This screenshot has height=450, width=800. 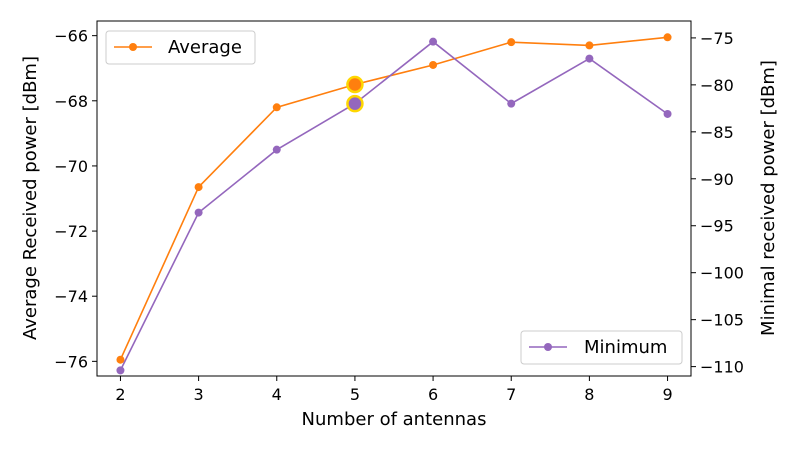 What do you see at coordinates (355, 103) in the screenshot?
I see `minimum-highlight-point` at bounding box center [355, 103].